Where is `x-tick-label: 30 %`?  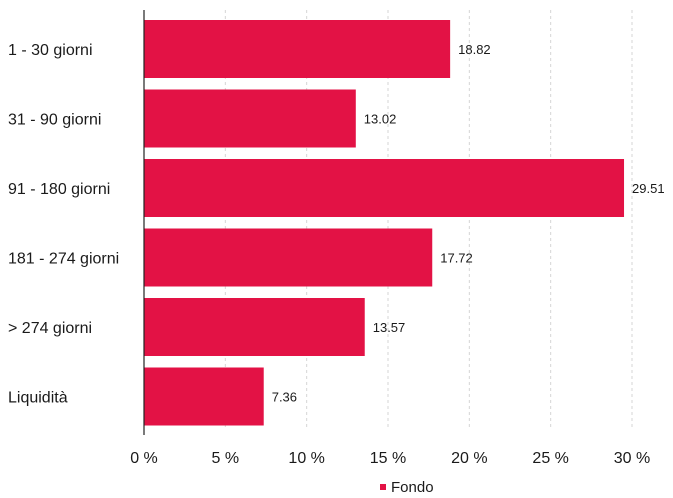 x-tick-label: 30 % is located at coordinates (632, 458).